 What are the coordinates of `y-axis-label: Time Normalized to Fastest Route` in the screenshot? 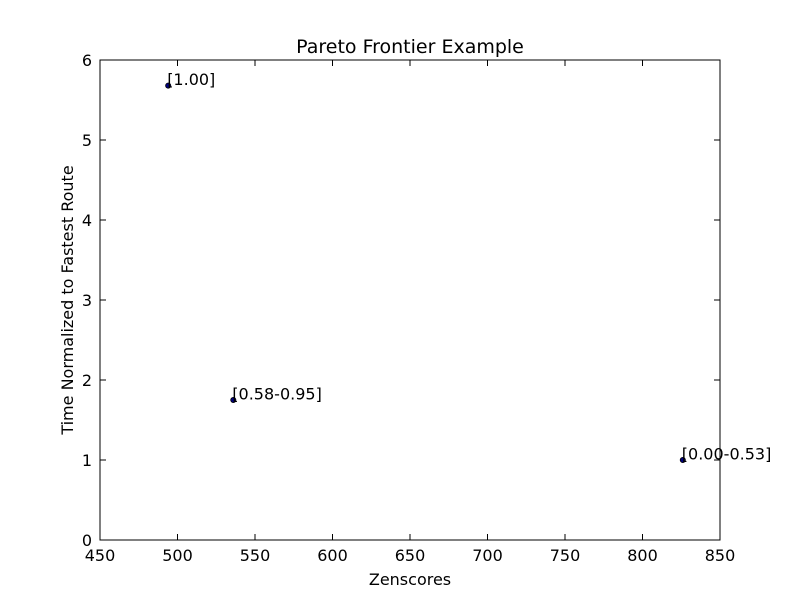 It's located at (67, 300).